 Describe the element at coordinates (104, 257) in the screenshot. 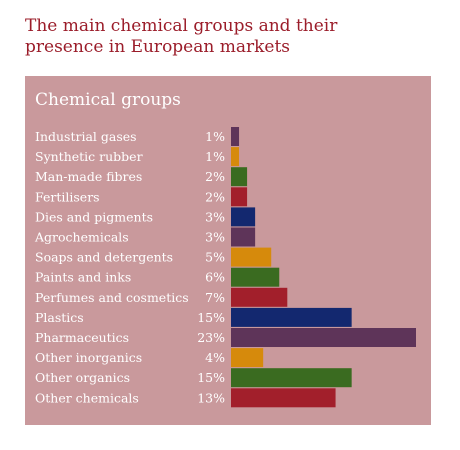

I see `category-label: Soaps and detergents` at that location.